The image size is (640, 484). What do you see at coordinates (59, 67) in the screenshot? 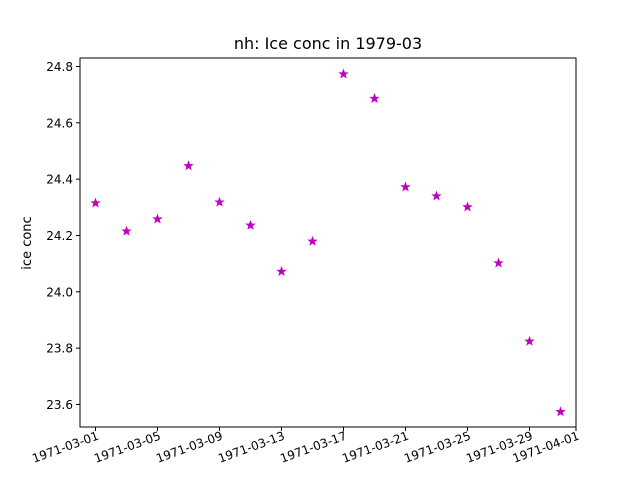
I see `y-tick-label: 24.8` at bounding box center [59, 67].